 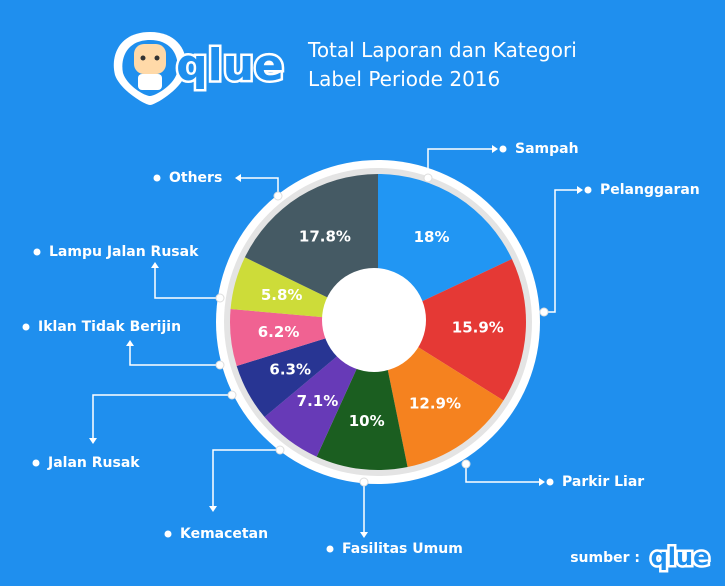 What do you see at coordinates (402, 549) in the screenshot?
I see `category-label: Fasilitas Umum` at bounding box center [402, 549].